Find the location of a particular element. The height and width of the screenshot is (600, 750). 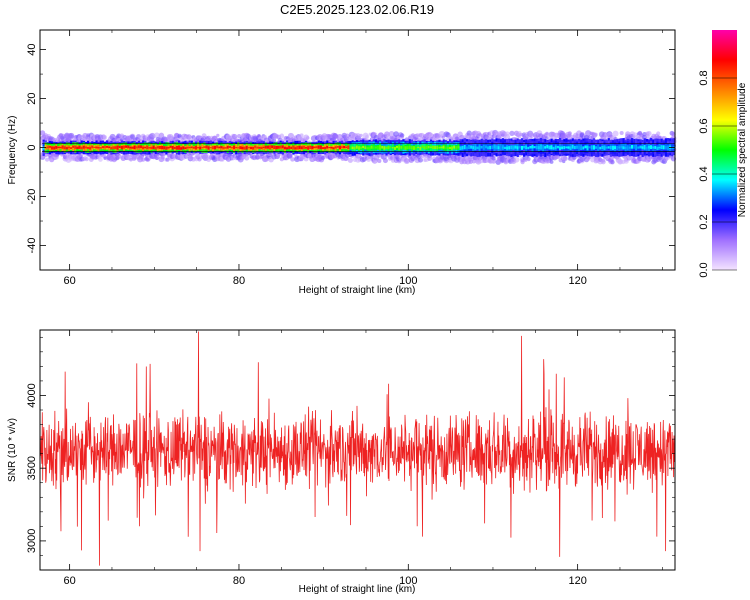

colorbar-tick-label: 0.4 is located at coordinates (704, 173).